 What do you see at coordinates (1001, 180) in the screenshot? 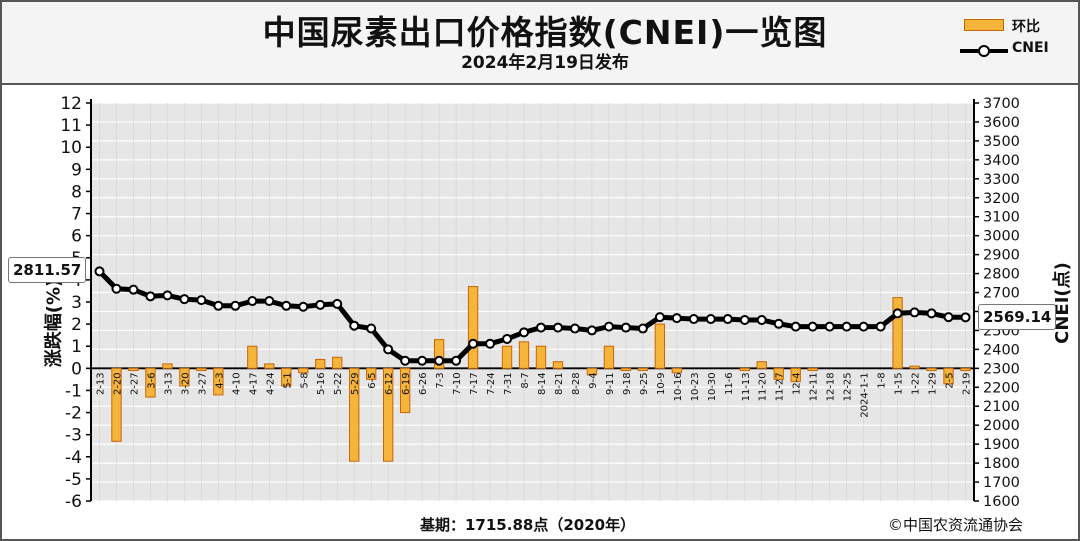
I see `y-right-tick-label: 3300` at bounding box center [1001, 180].